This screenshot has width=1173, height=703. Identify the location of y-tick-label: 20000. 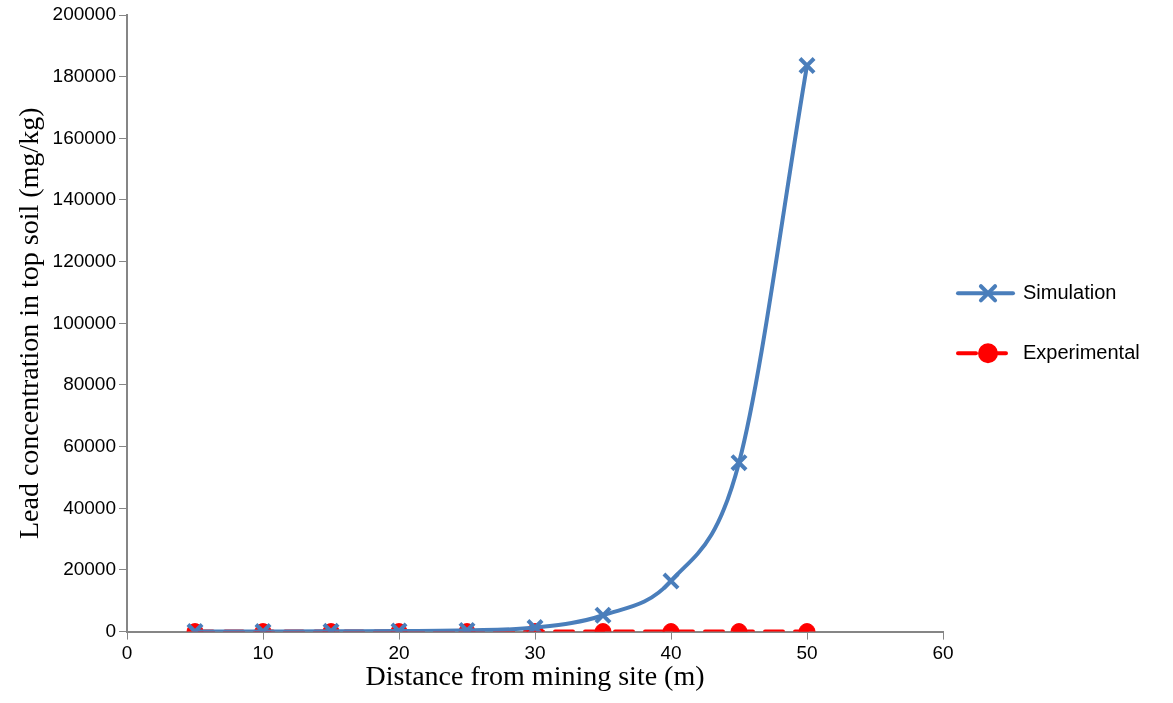
(89, 569).